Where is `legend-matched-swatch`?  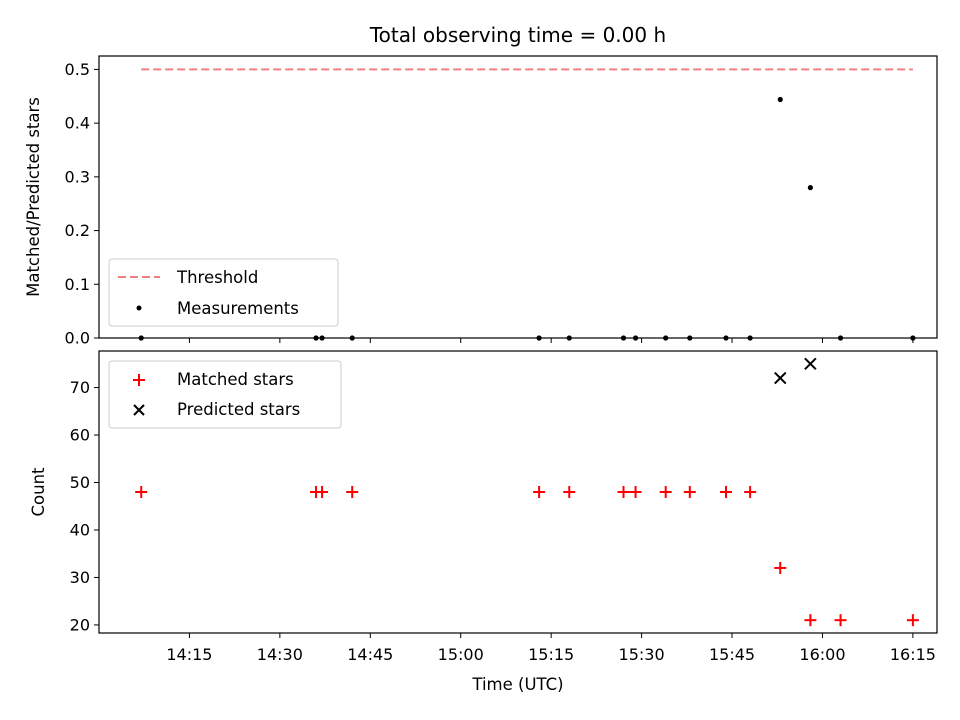 legend-matched-swatch is located at coordinates (139, 380).